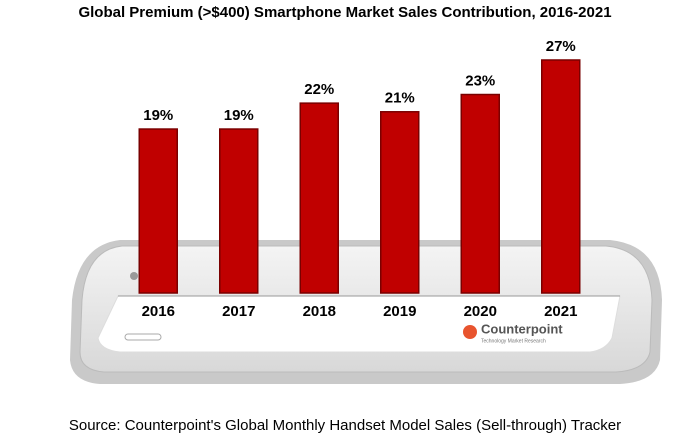  Describe the element at coordinates (319, 89) in the screenshot. I see `data-label: 22%` at that location.